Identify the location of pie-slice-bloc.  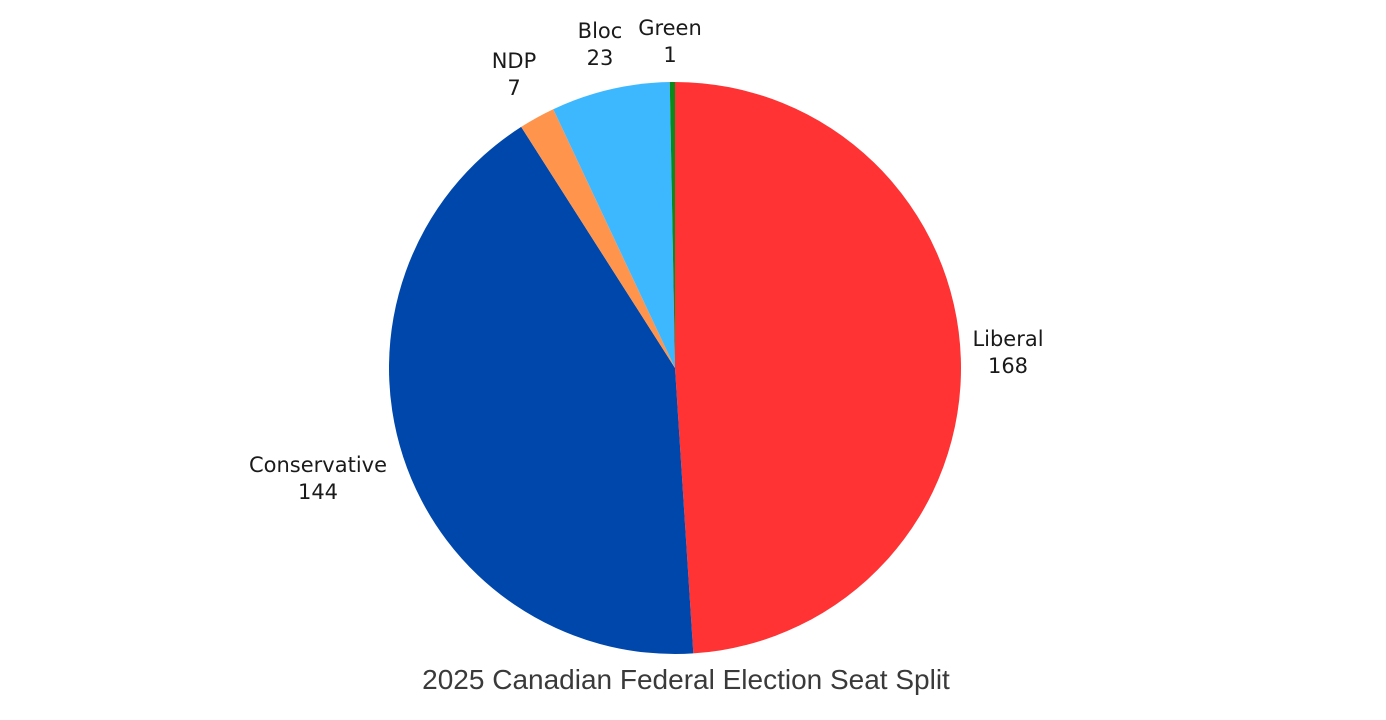
(614, 225).